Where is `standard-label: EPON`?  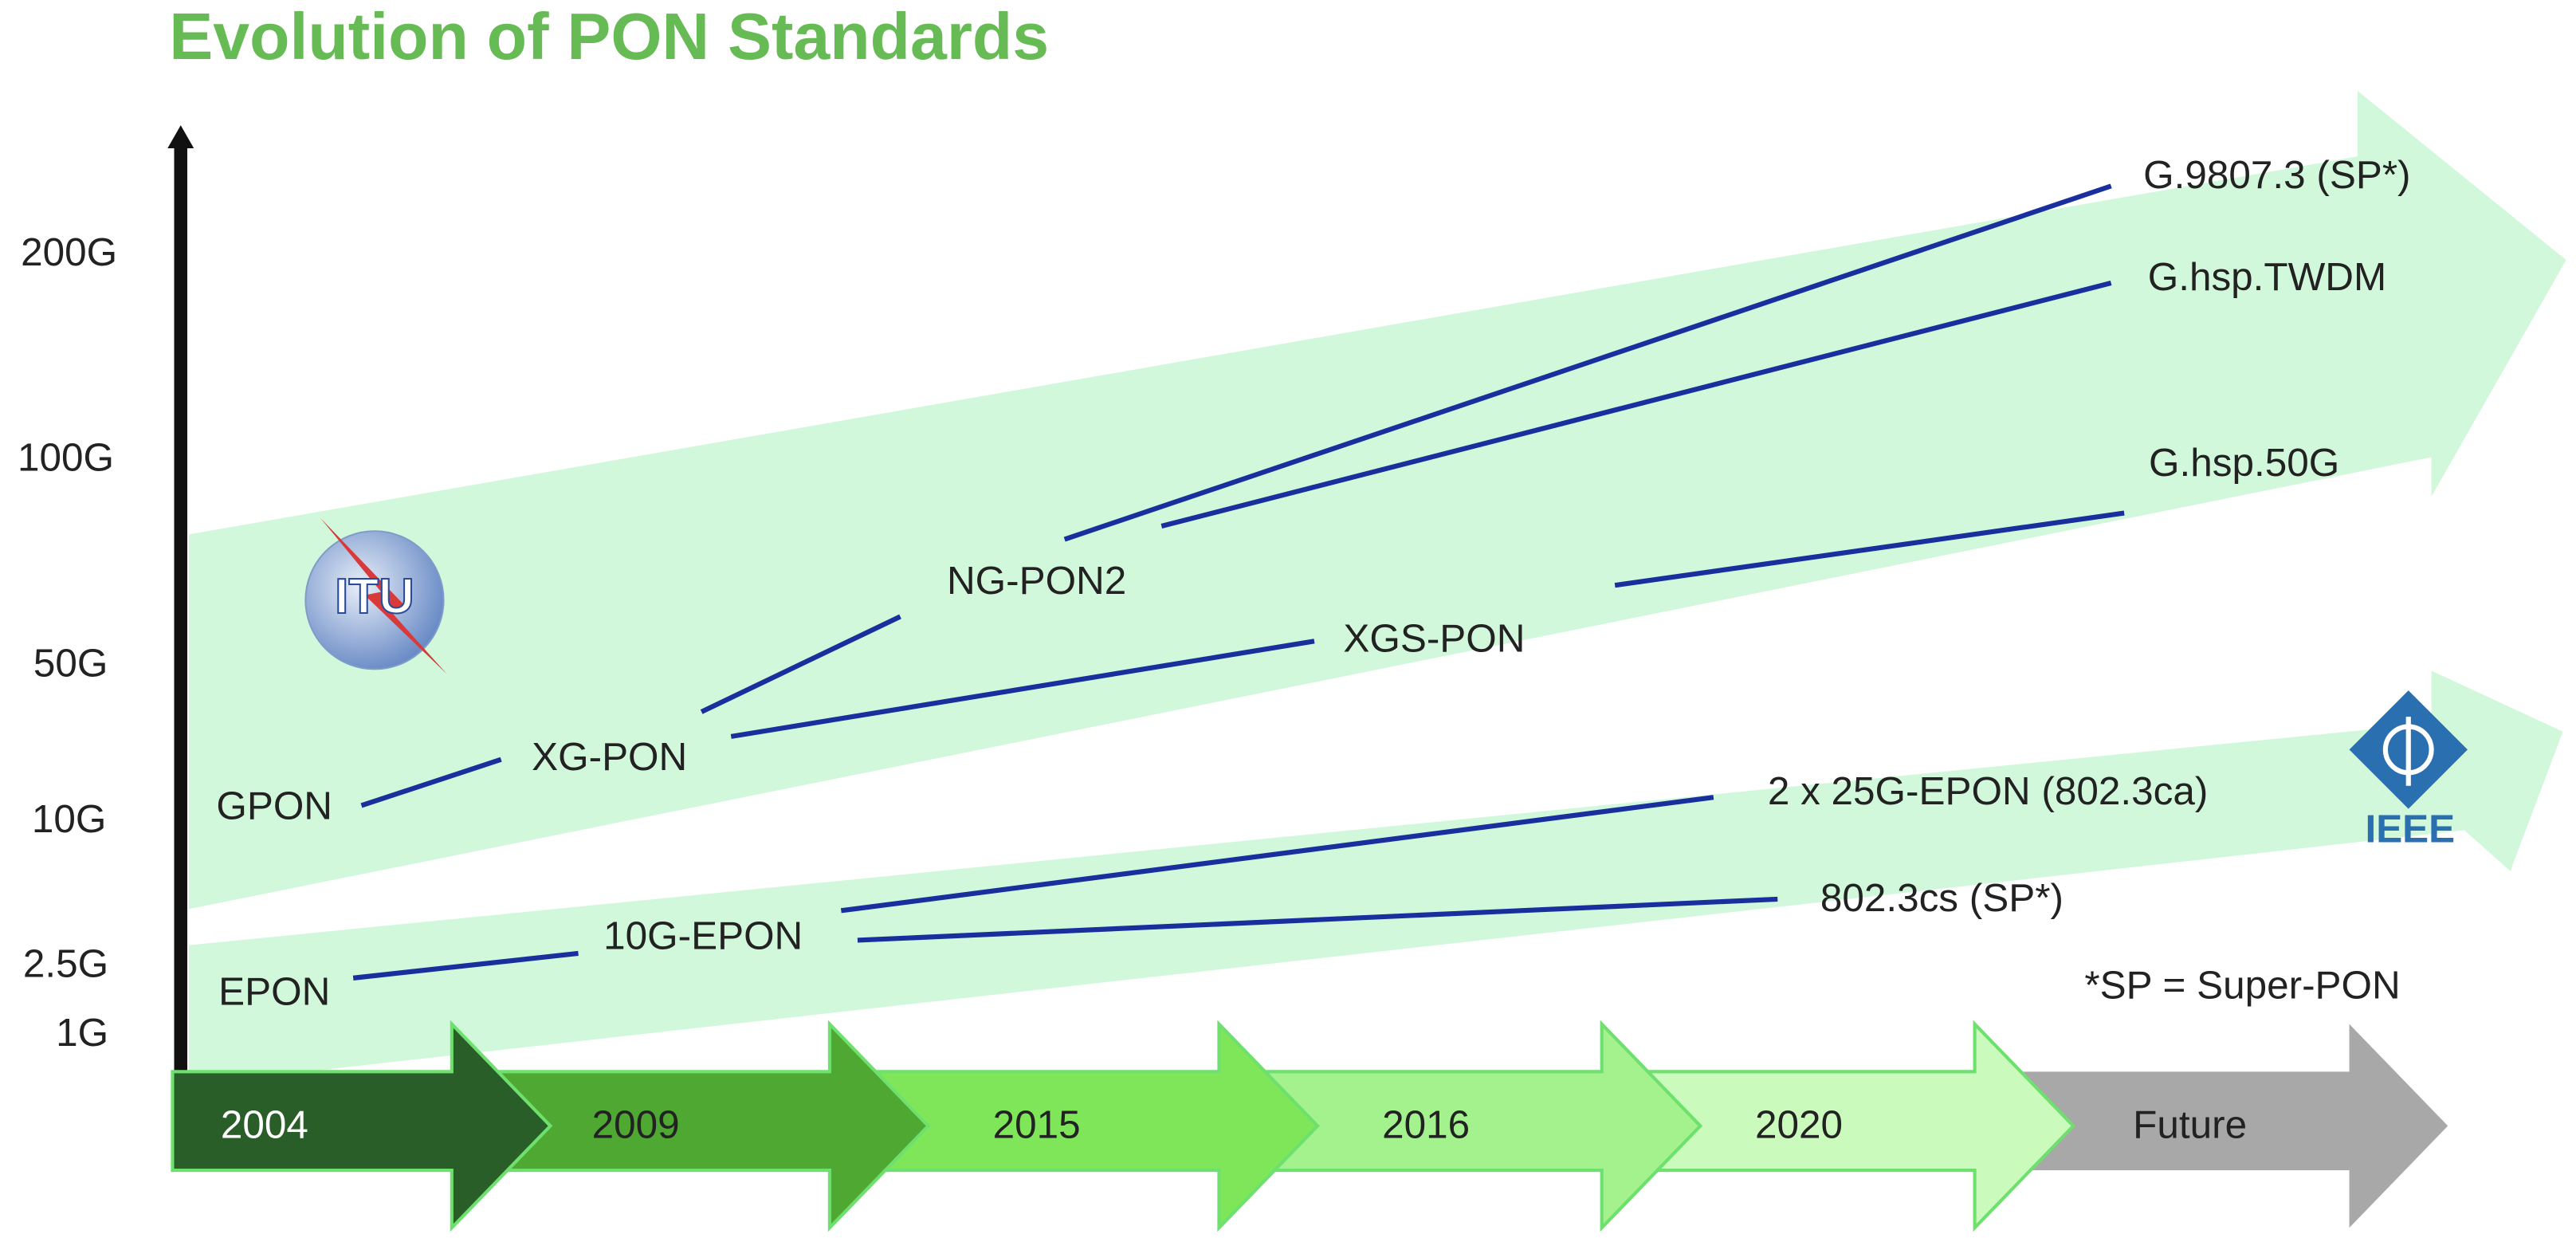
standard-label: EPON is located at coordinates (274, 992).